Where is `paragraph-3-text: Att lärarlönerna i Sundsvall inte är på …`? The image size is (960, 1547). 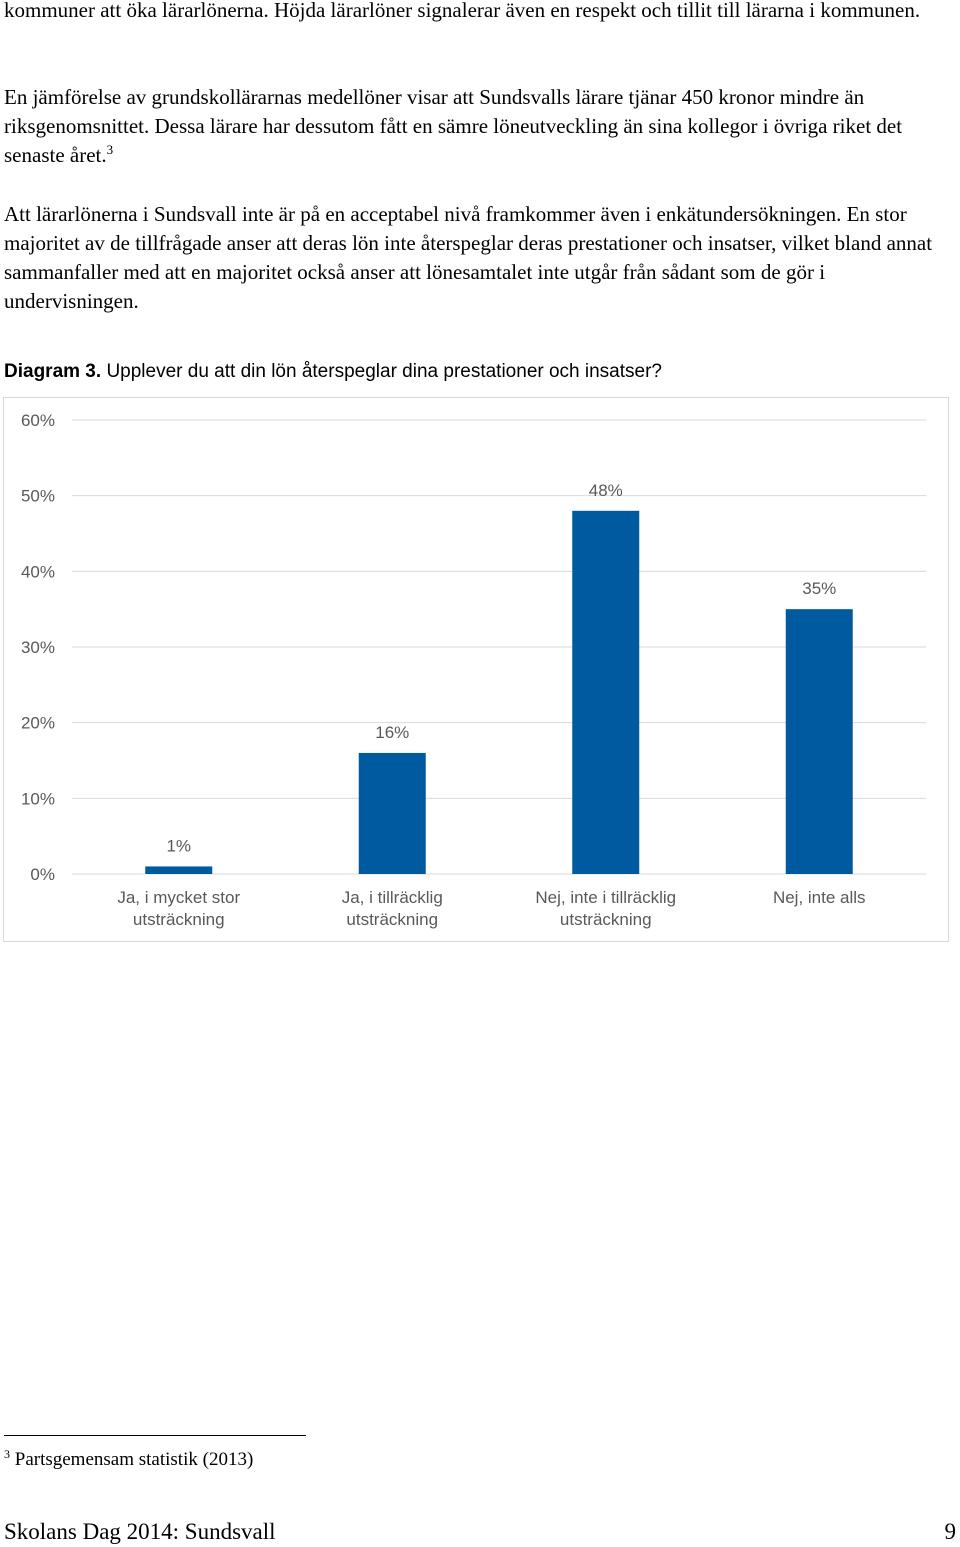
paragraph-3-text: Att lärarlönerna i Sundsvall inte är på … is located at coordinates (468, 257).